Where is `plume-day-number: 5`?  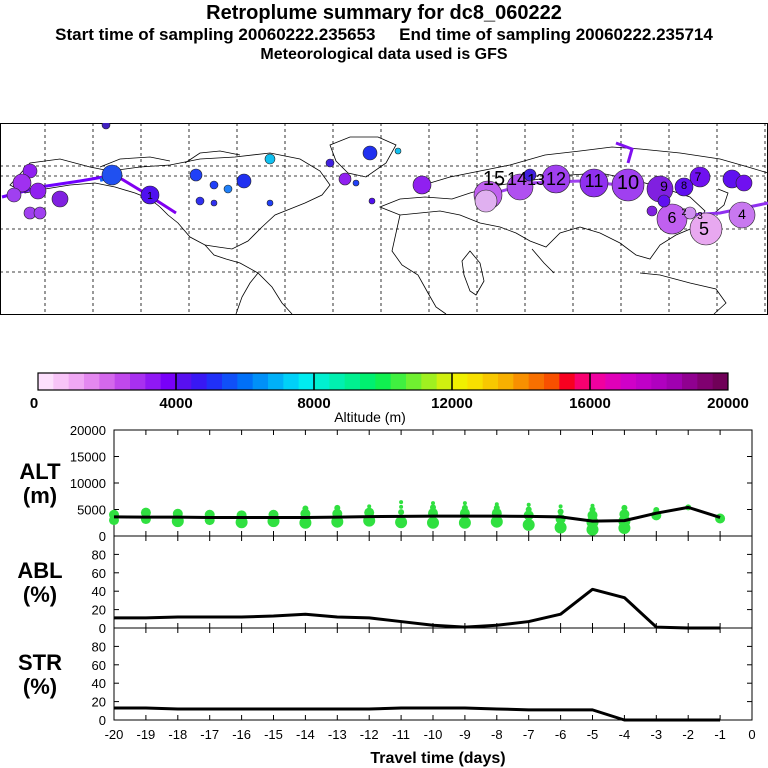 plume-day-number: 5 is located at coordinates (704, 229).